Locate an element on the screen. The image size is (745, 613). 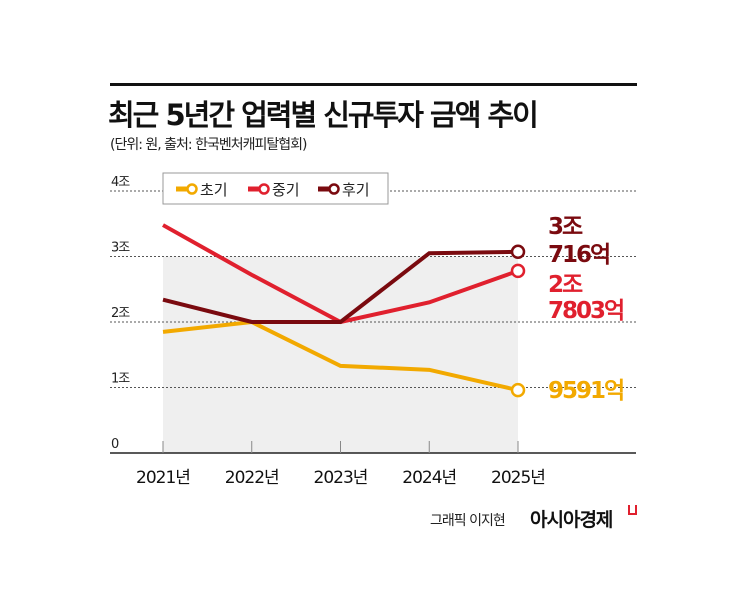
x-tick-label: 2022년 is located at coordinates (252, 478).